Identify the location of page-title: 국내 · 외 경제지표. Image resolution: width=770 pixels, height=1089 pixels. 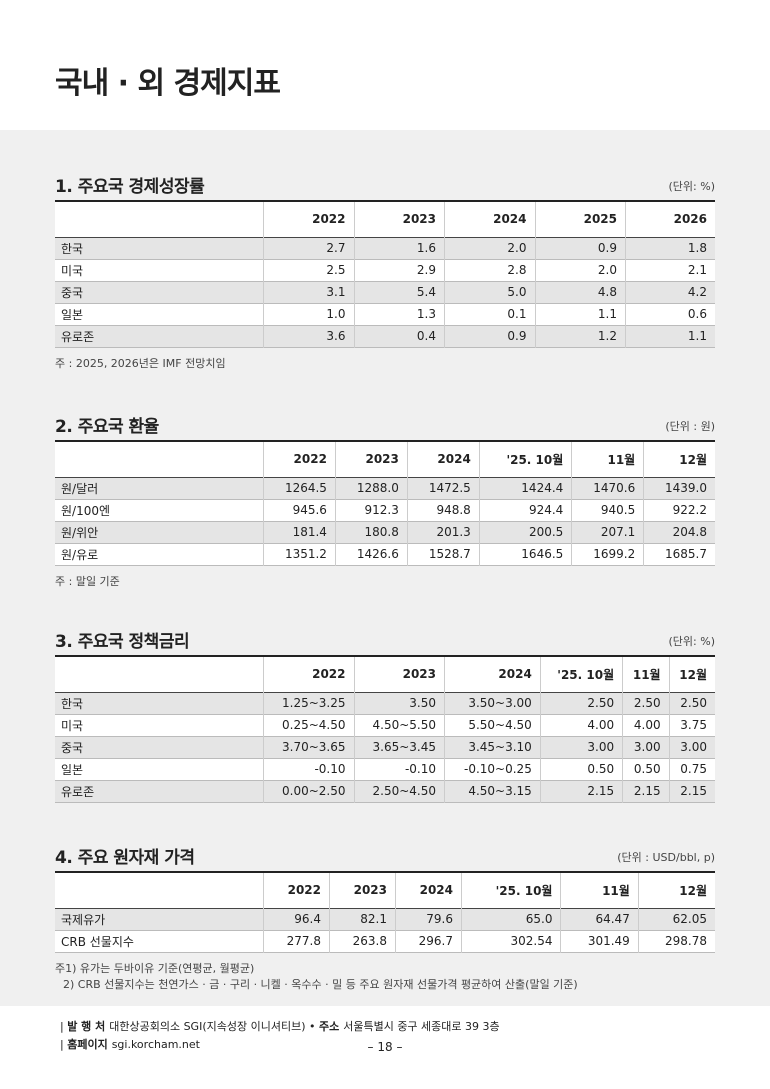
(168, 83).